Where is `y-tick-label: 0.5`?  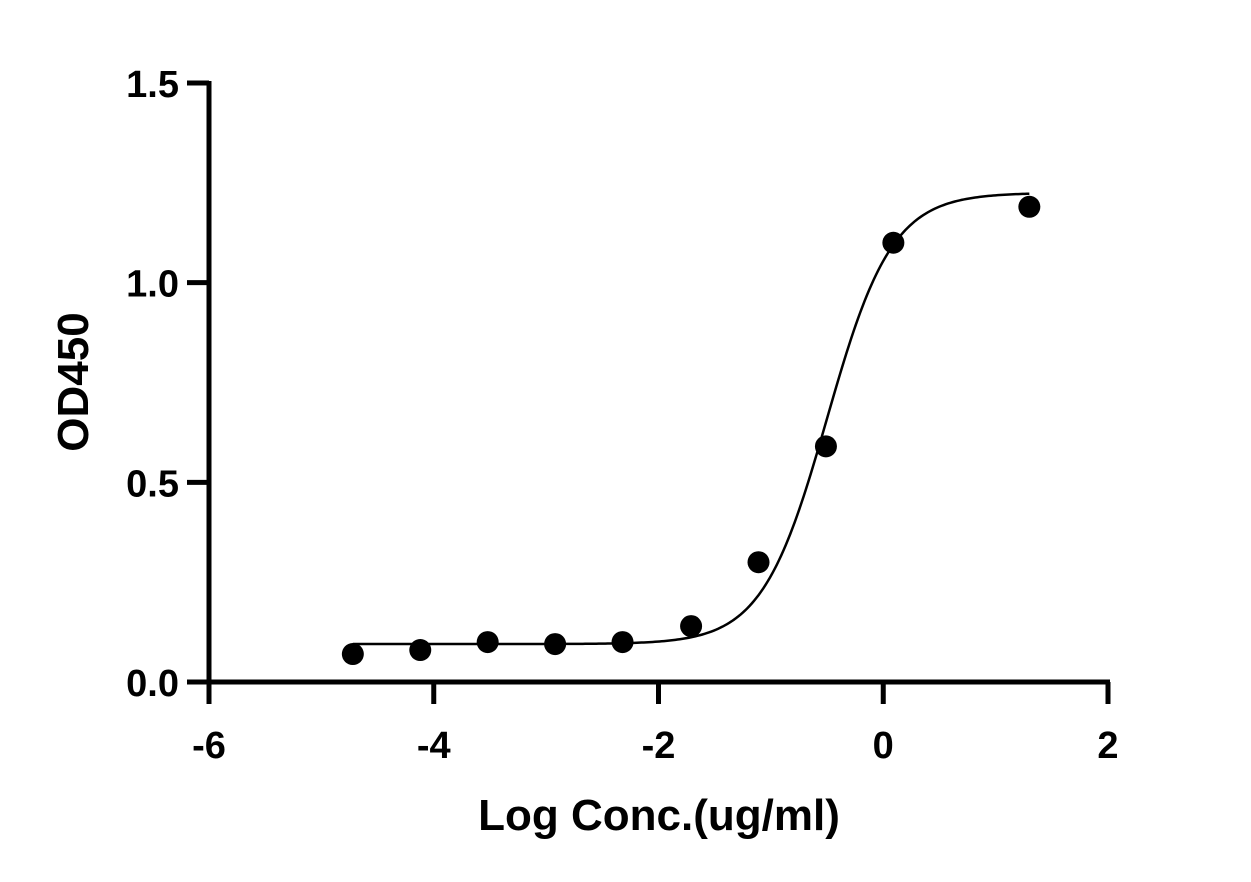 y-tick-label: 0.5 is located at coordinates (152, 484).